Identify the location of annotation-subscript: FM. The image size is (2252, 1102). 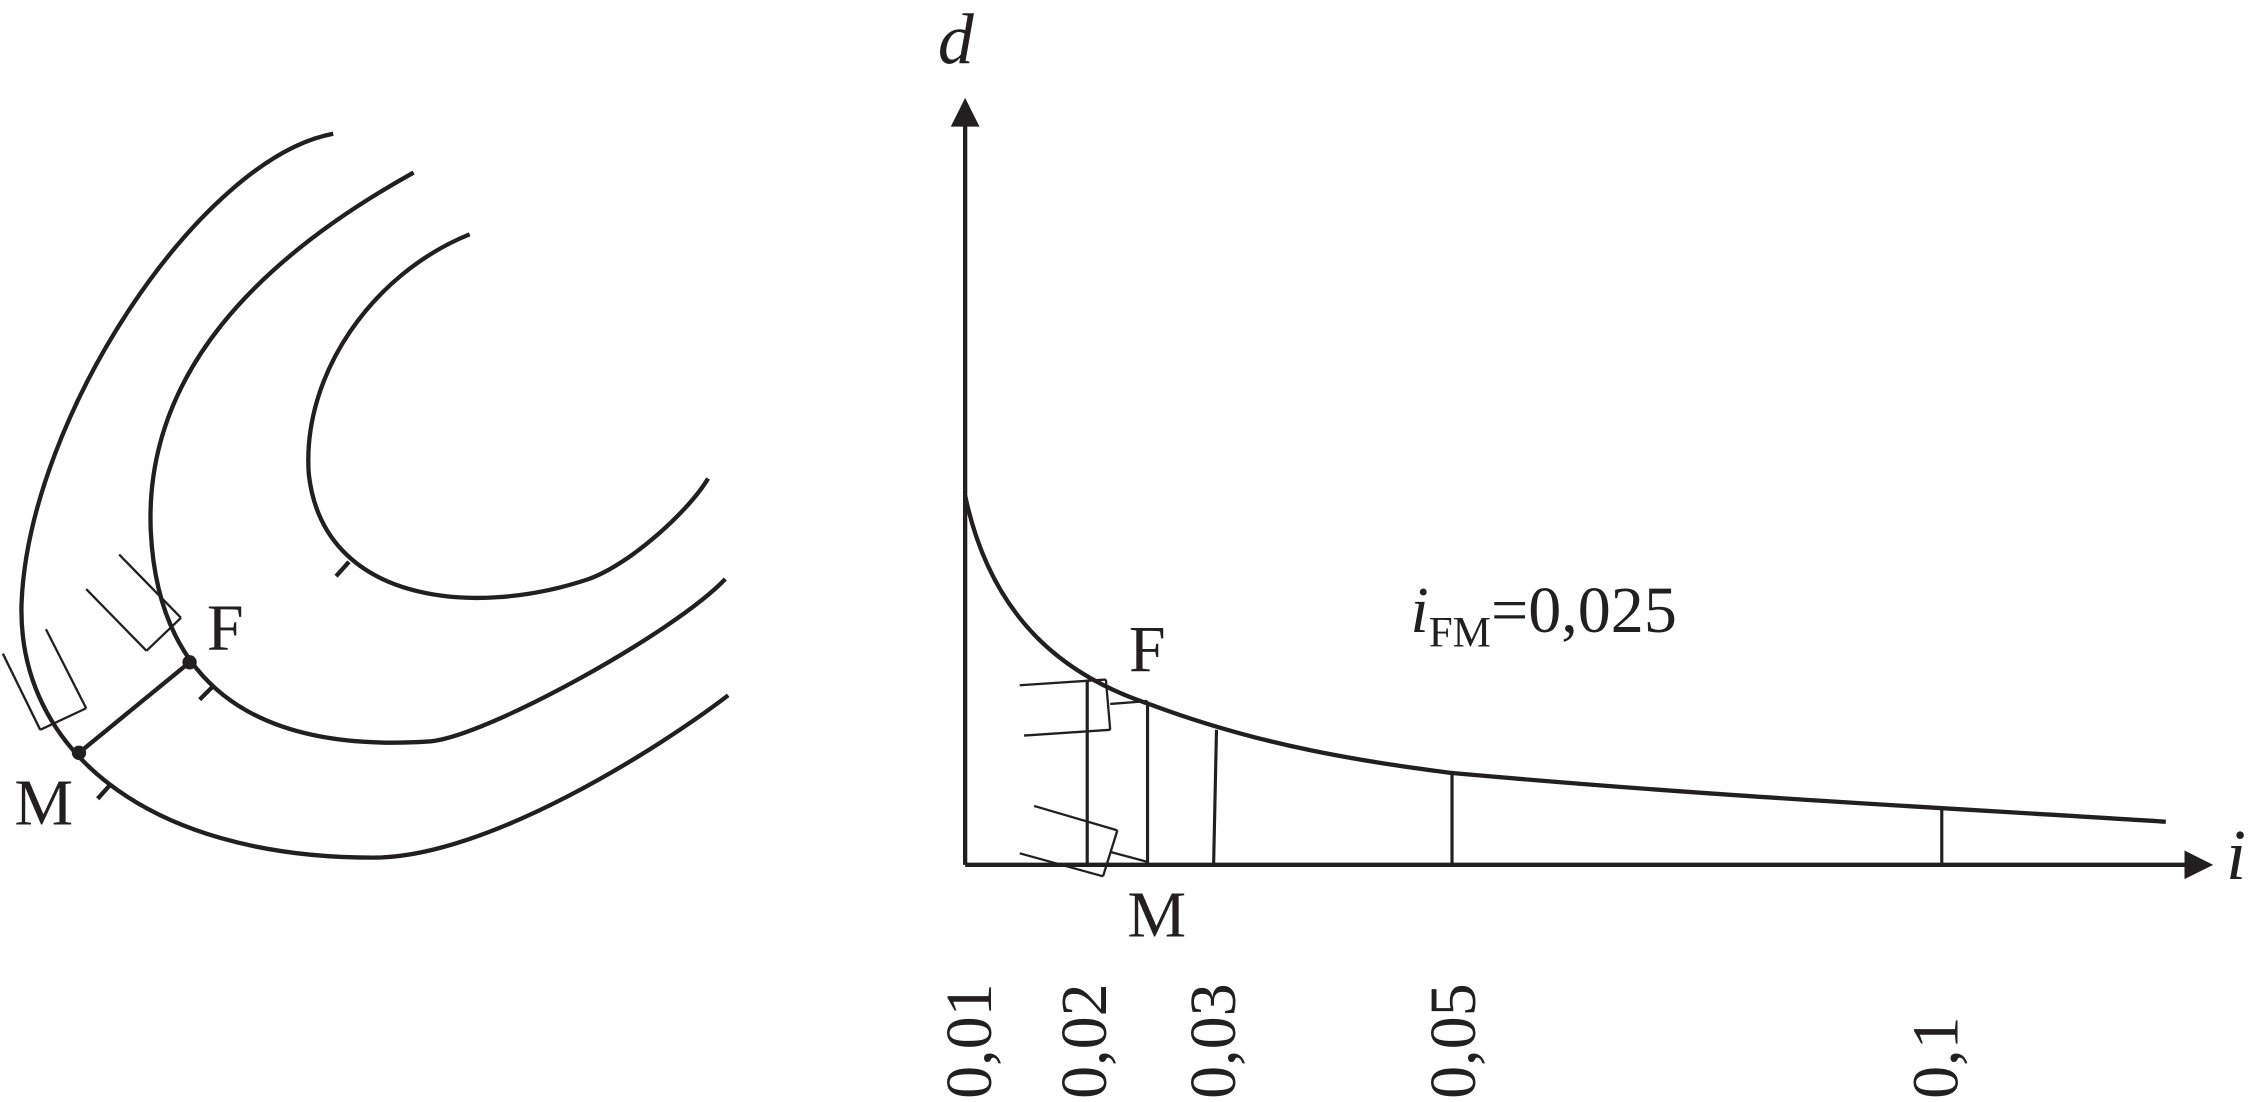
(1460, 633).